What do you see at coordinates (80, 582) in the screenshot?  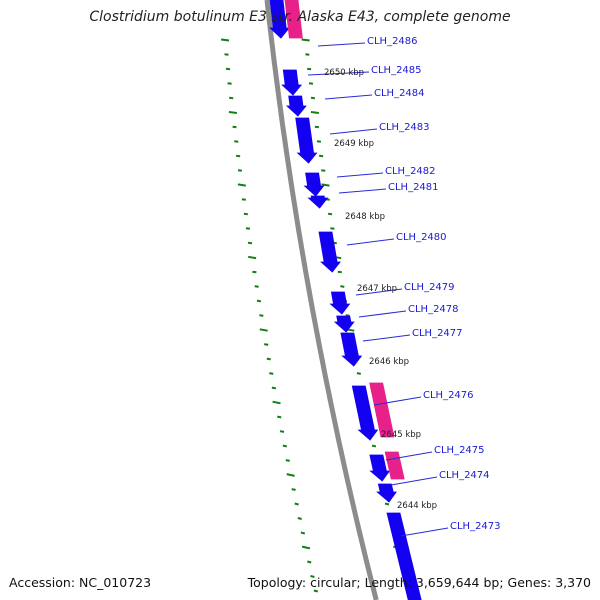 I see `accession-text: Accession: NC_010723` at bounding box center [80, 582].